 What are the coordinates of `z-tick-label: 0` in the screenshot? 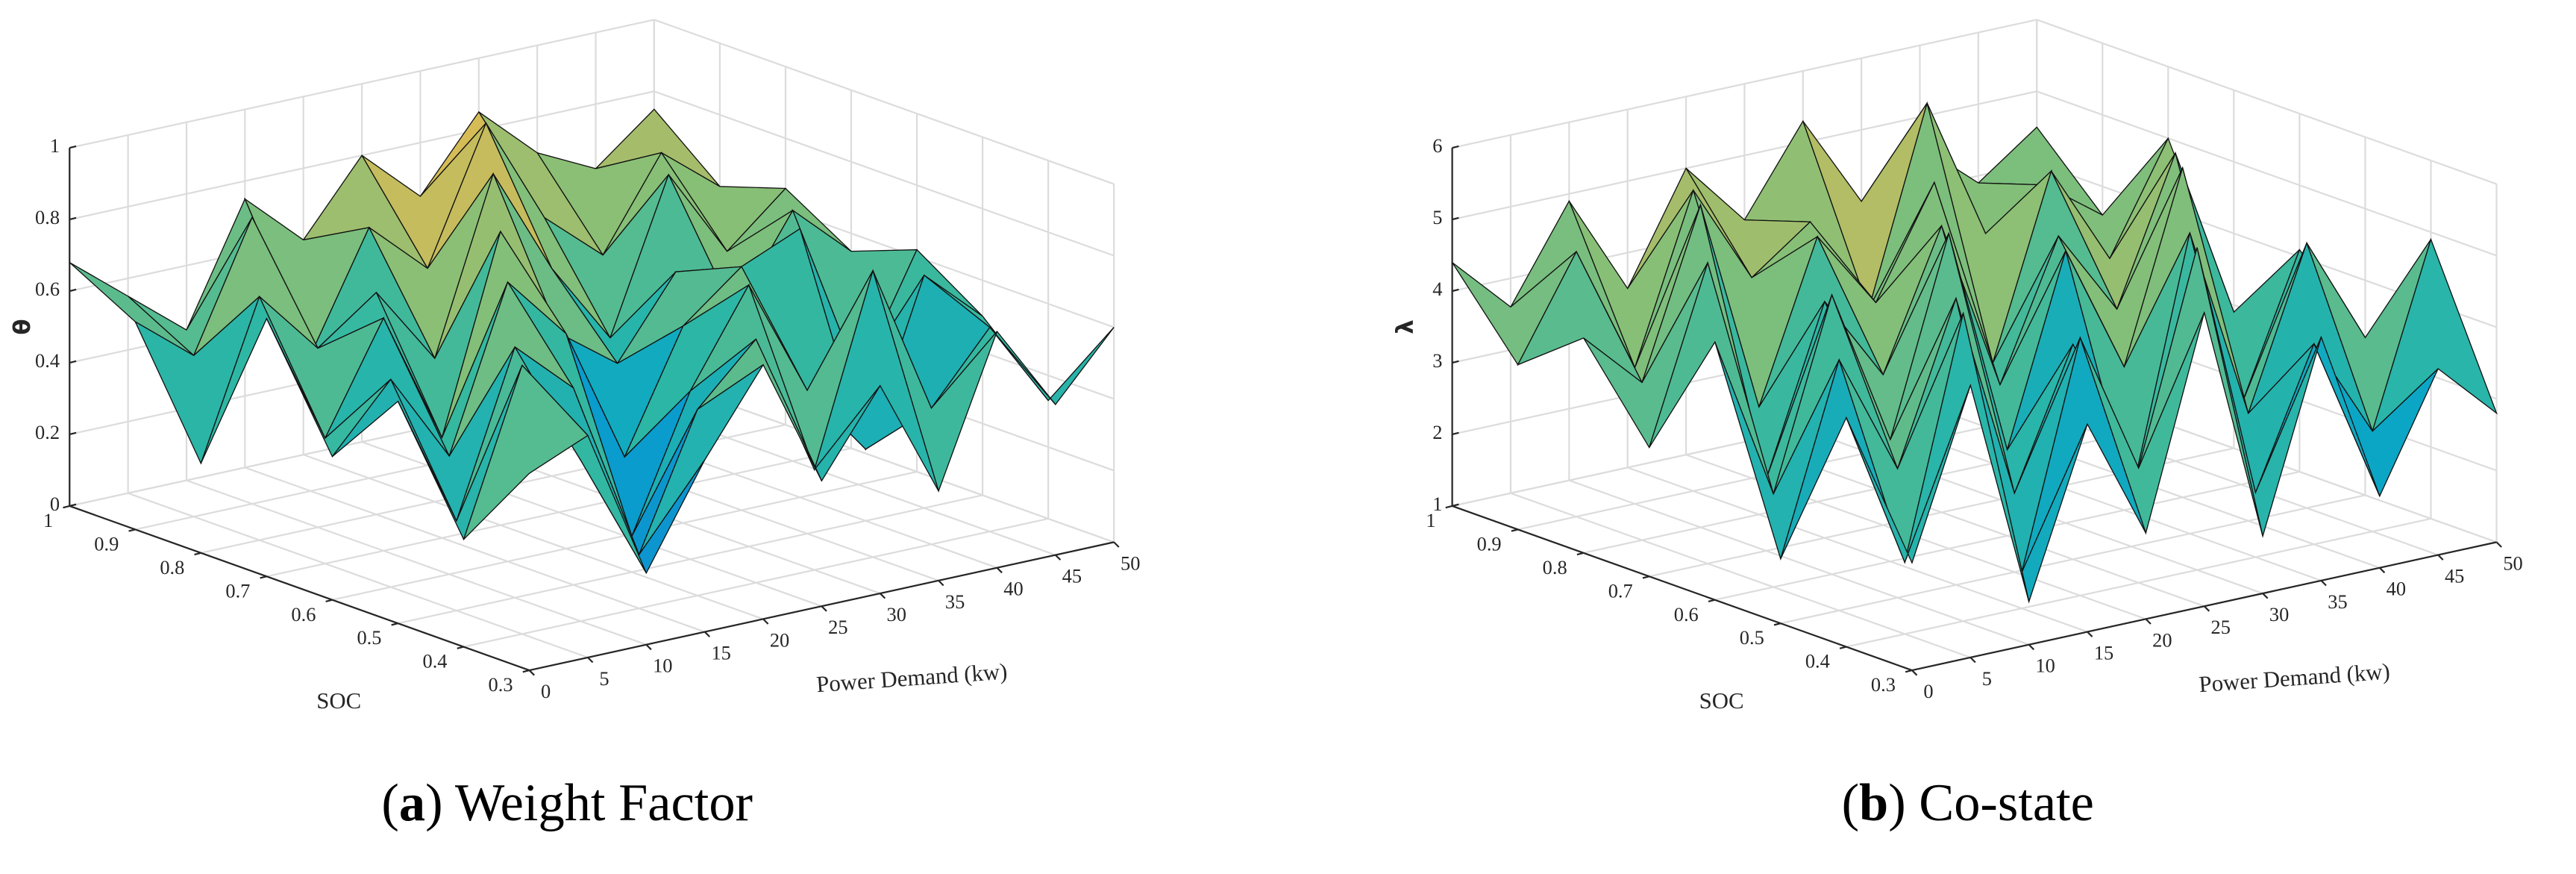 It's located at (55, 504).